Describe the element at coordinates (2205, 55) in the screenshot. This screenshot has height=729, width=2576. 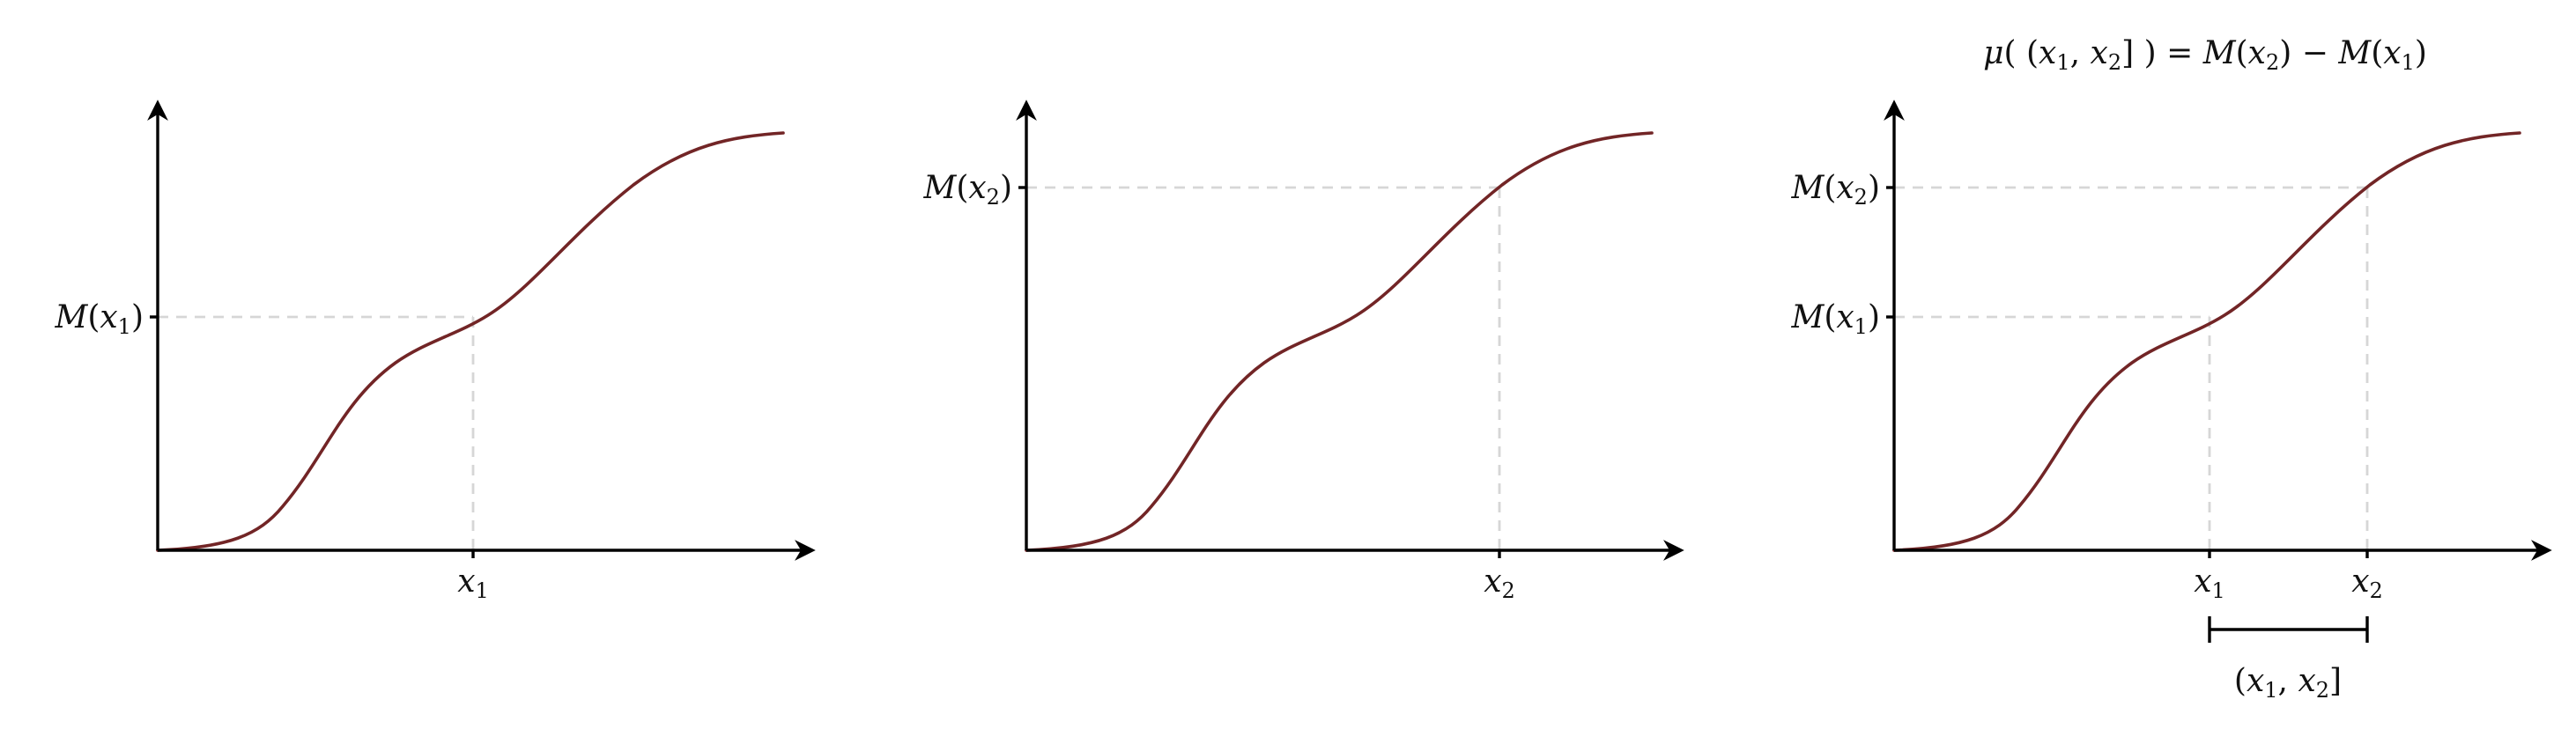
I see `measure-equation-title: μ( (x1, x2] ) = M(x2) − M(x1)` at that location.